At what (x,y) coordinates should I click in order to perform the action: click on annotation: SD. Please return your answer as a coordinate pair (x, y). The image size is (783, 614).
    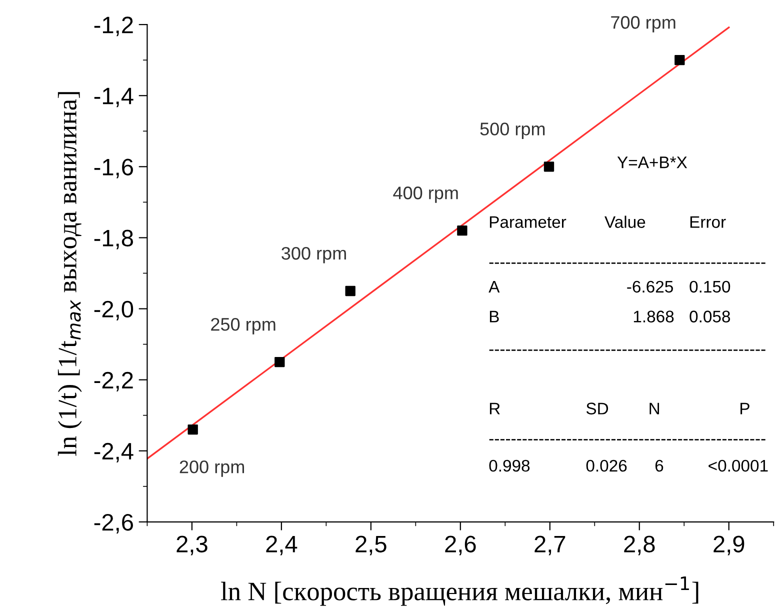
    Looking at the image, I should click on (597, 408).